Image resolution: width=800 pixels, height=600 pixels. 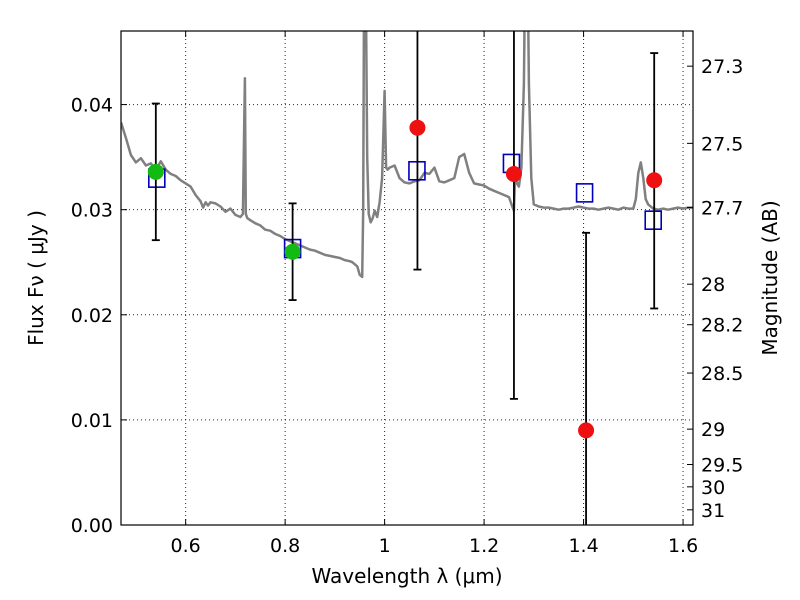 What do you see at coordinates (92, 106) in the screenshot?
I see `y-tick-label: 0.04` at bounding box center [92, 106].